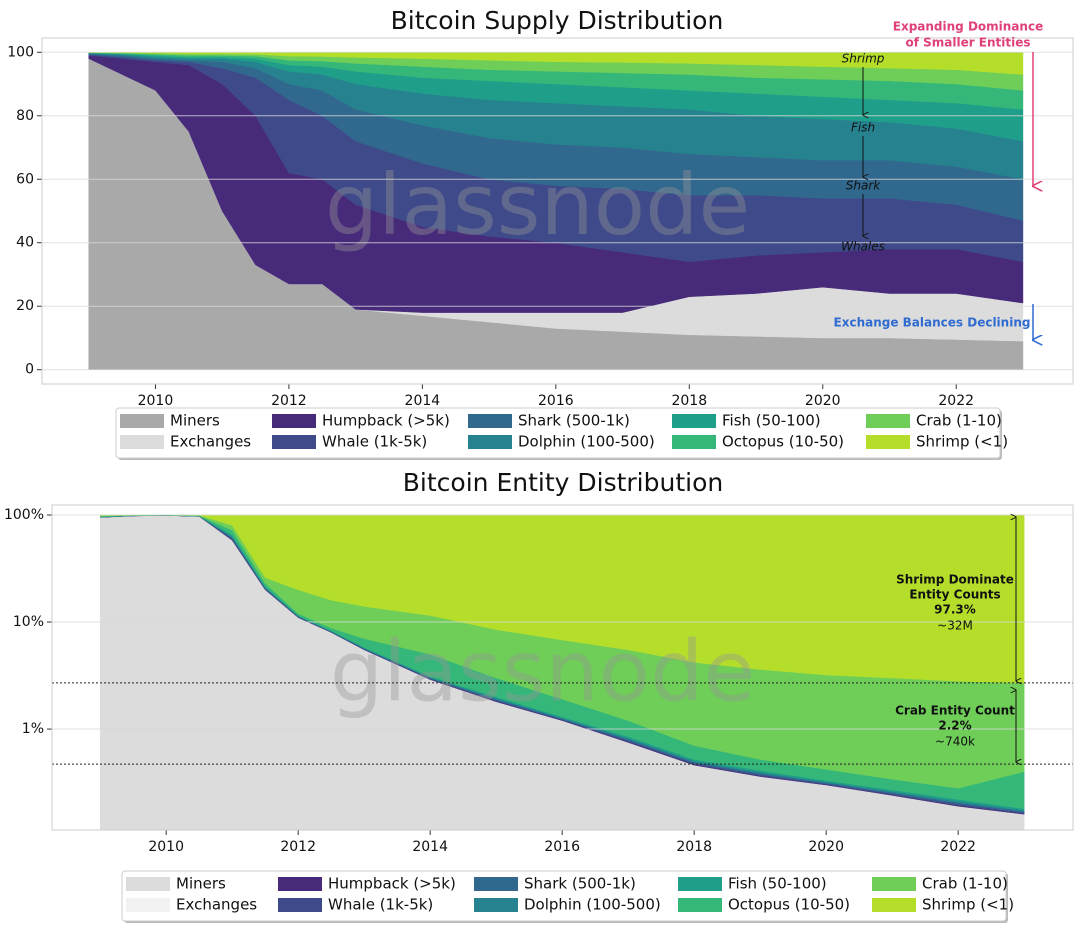  I want to click on y-tick-label: 1%, so click(33, 729).